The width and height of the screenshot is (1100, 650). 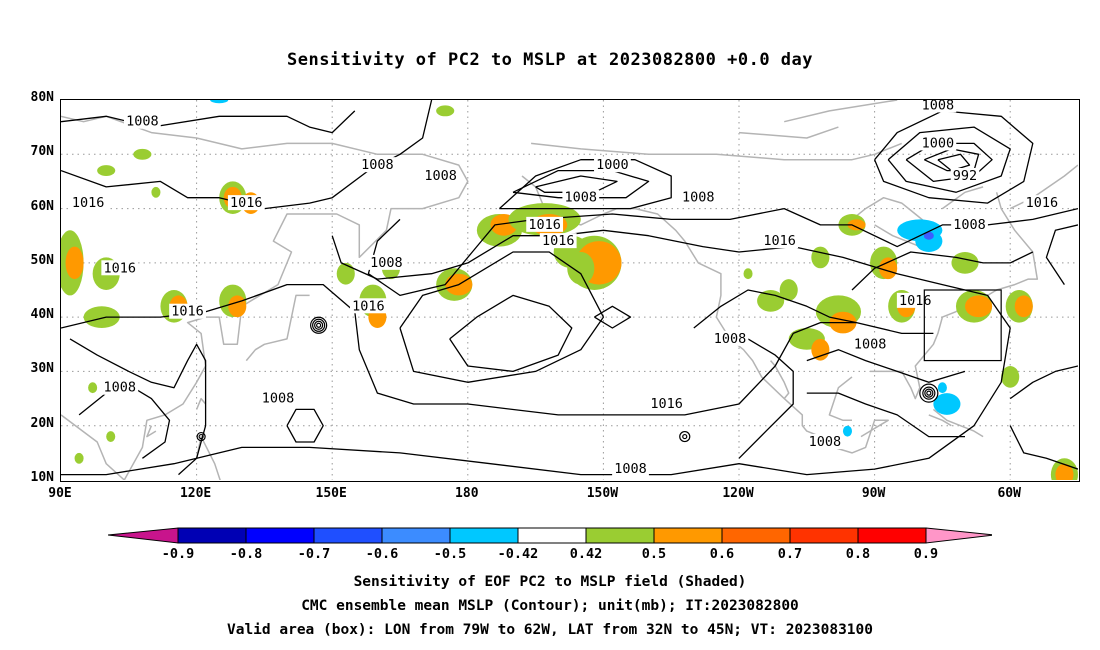 I want to click on contour-label: 1000, so click(x=938, y=143).